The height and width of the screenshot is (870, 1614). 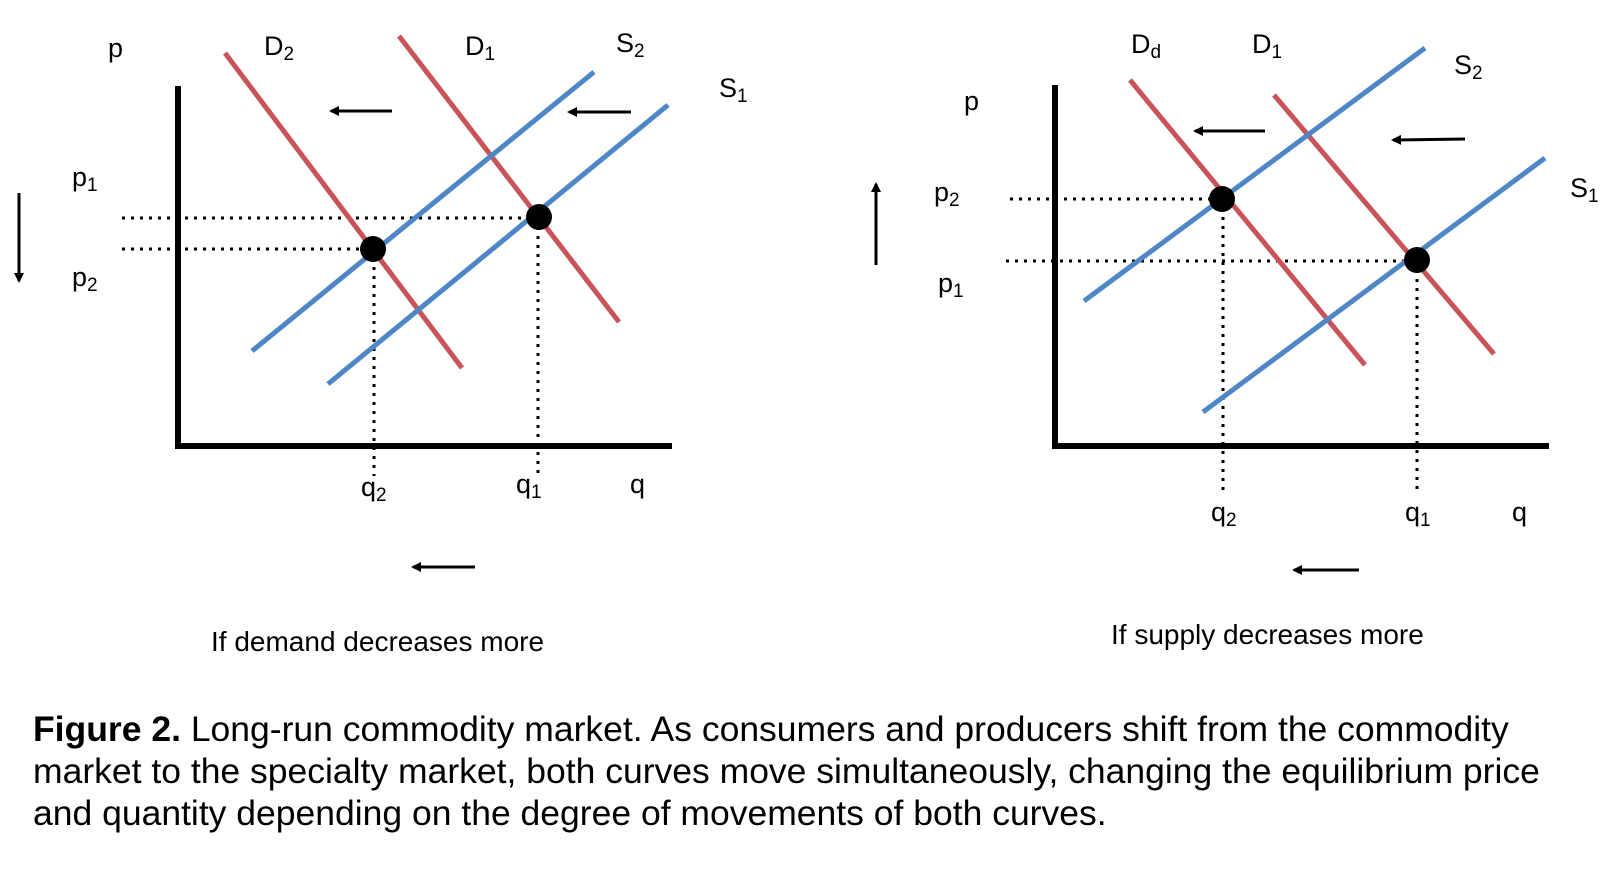 I want to click on curve-label-d2: D2, so click(x=279, y=48).